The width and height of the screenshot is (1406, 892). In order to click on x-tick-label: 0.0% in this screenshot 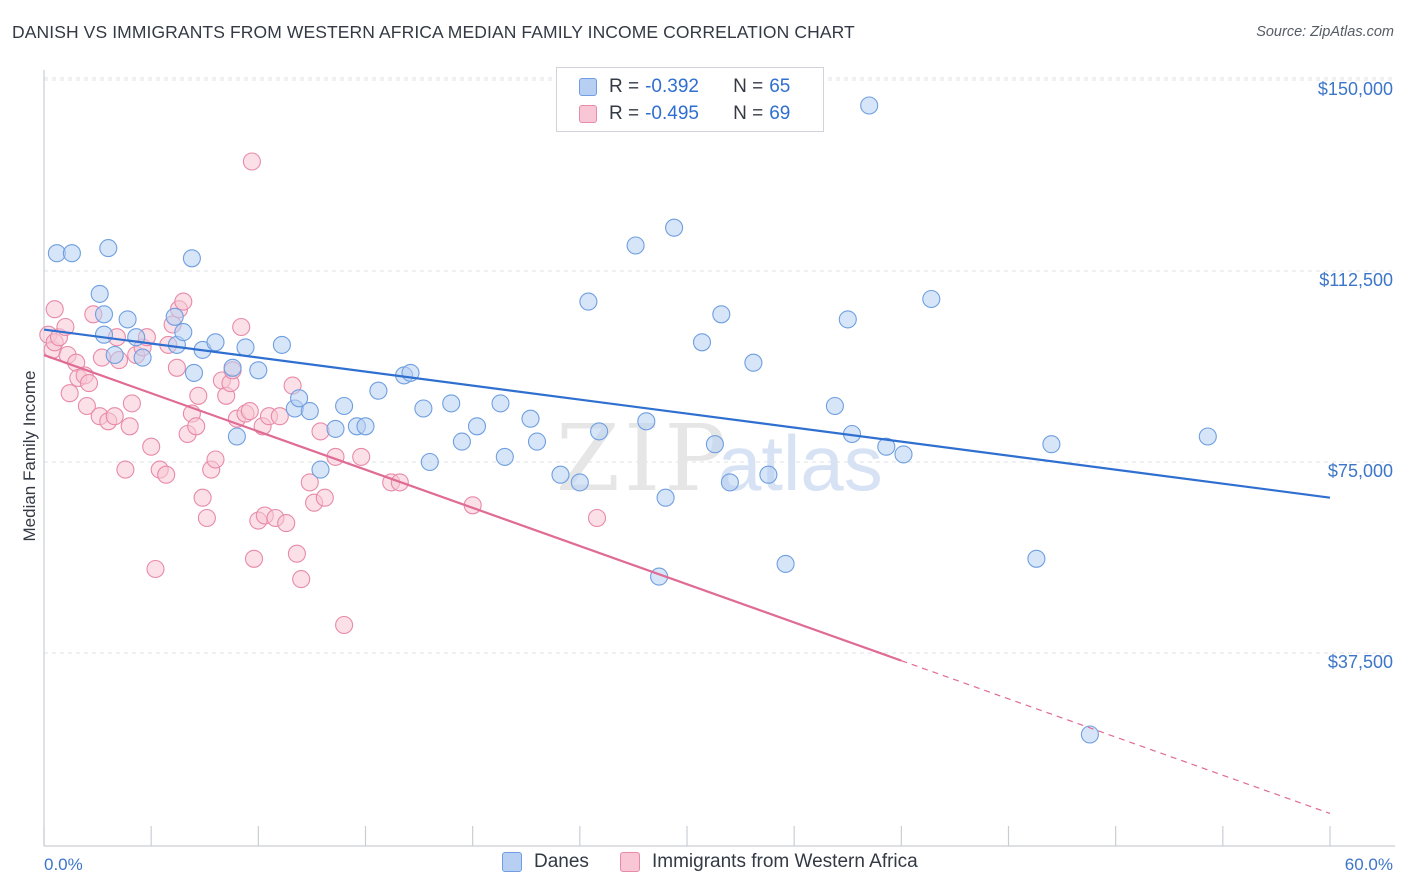, I will do `click(63, 864)`.